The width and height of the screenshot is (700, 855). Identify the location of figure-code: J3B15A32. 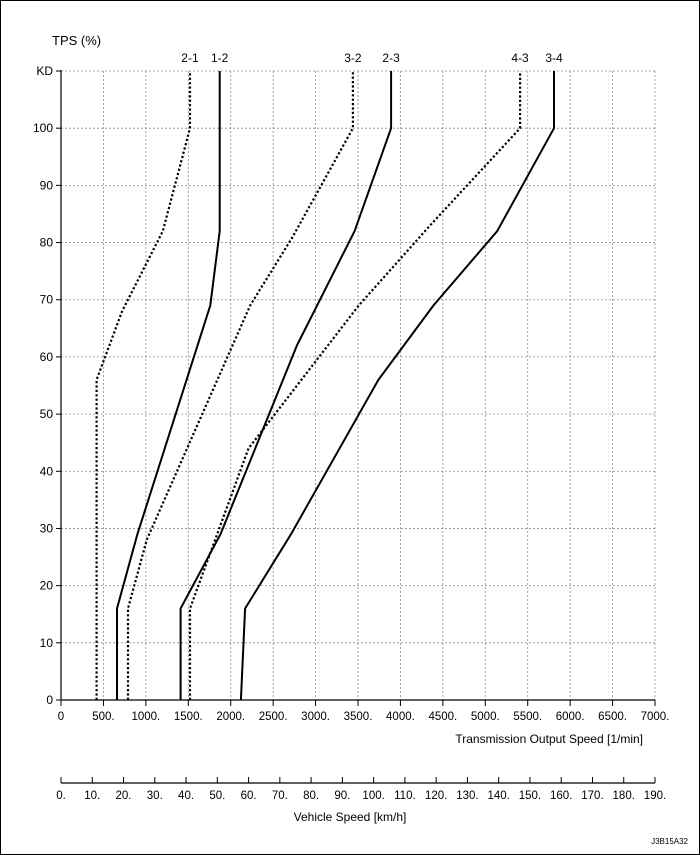
(669, 841).